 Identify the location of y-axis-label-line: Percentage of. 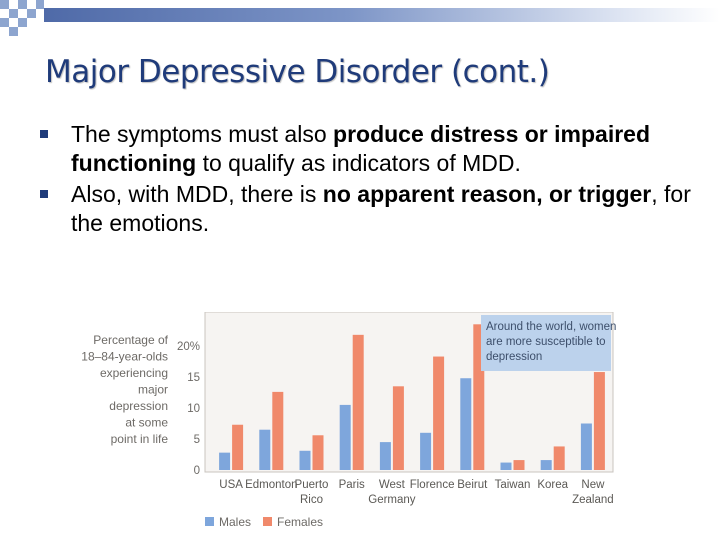
(130, 340).